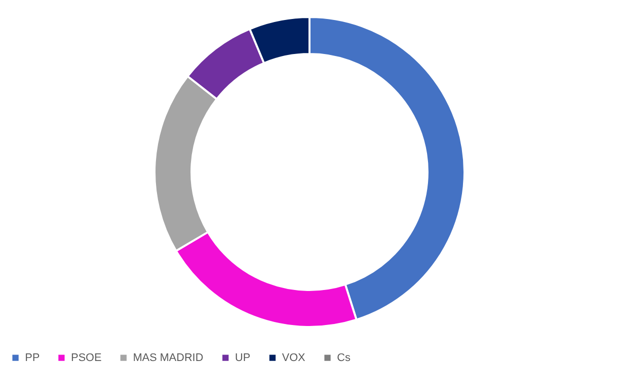 Image resolution: width=619 pixels, height=377 pixels. What do you see at coordinates (32, 358) in the screenshot?
I see `legend-label: PP` at bounding box center [32, 358].